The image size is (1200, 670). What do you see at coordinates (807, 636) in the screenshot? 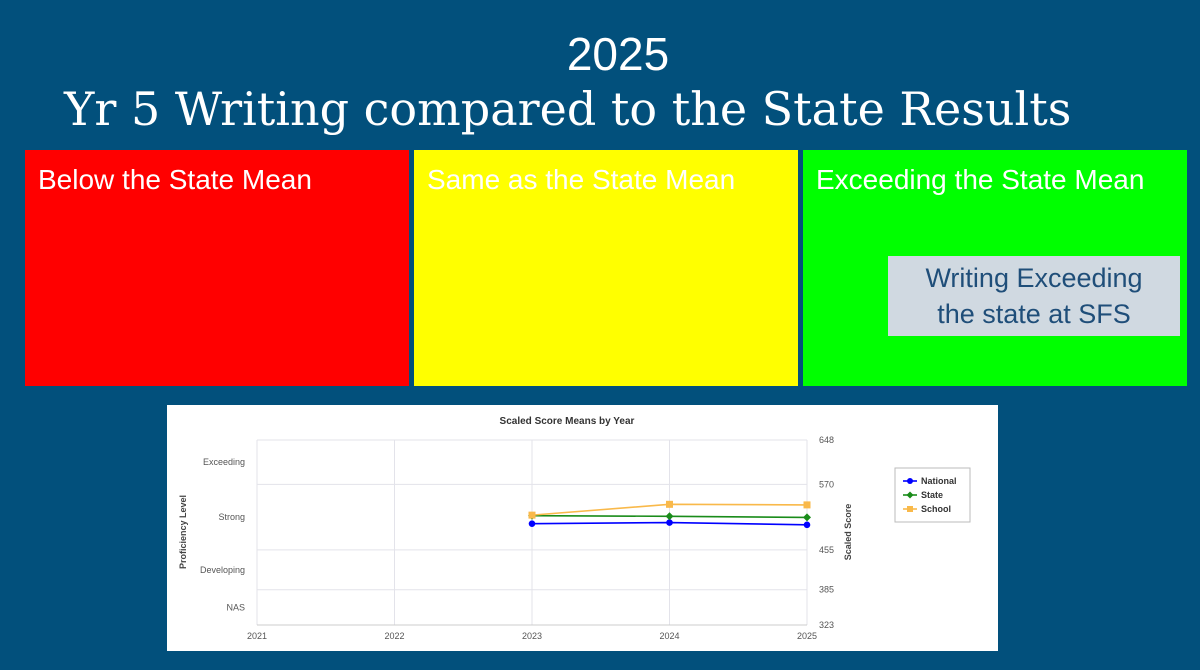
I see `x-tick-label: 2025` at bounding box center [807, 636].